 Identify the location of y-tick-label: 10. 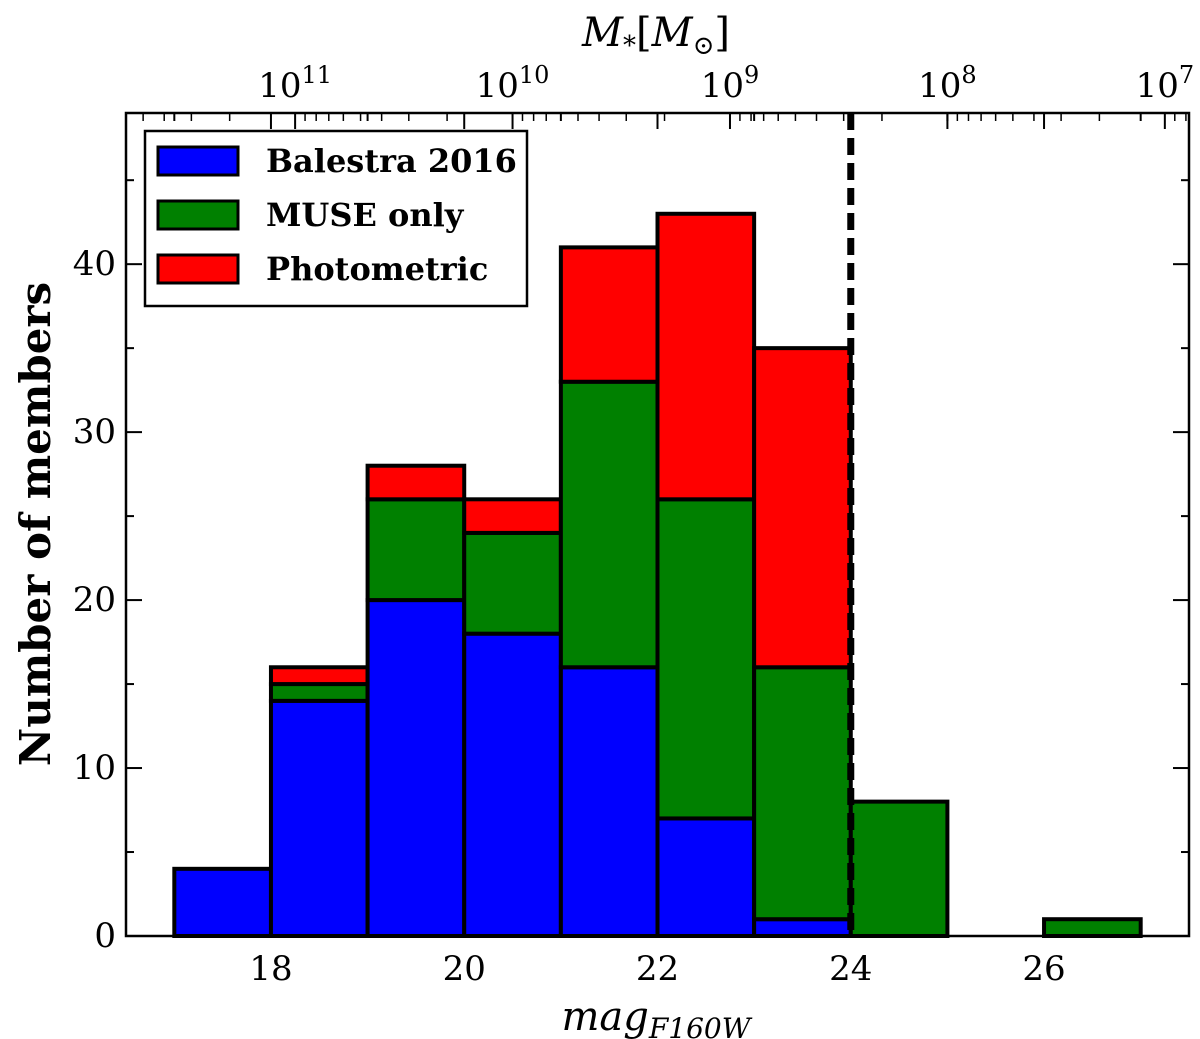
(94, 768).